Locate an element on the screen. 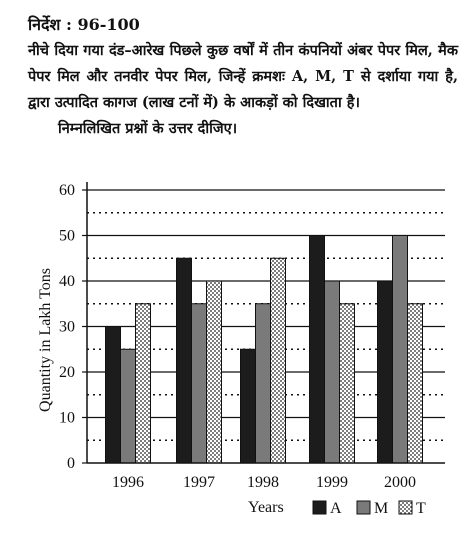  bar-T-2000 is located at coordinates (415, 383).